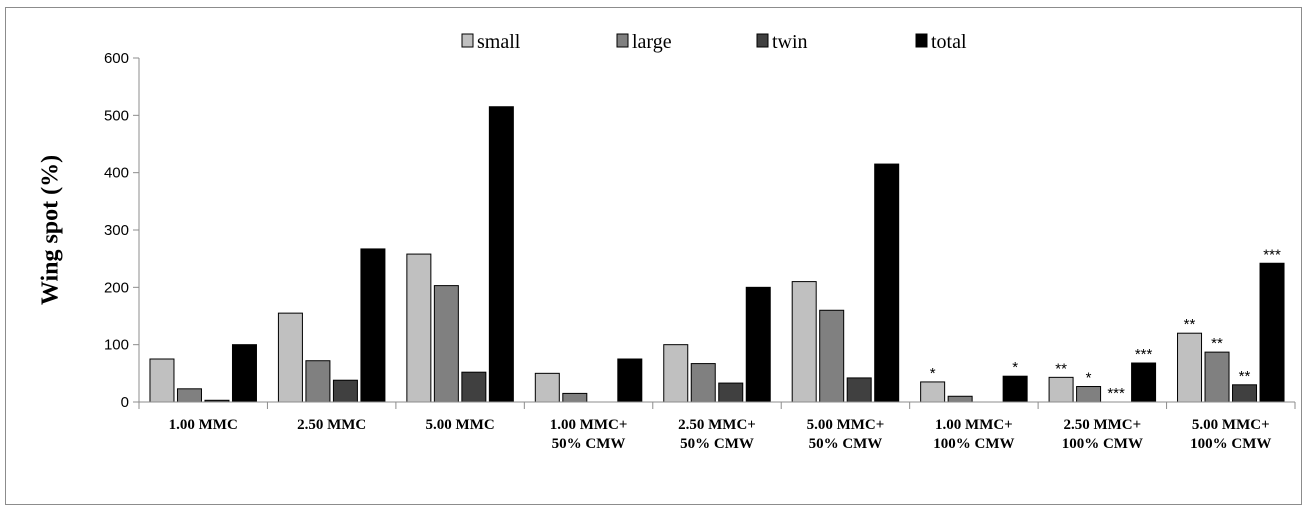 This screenshot has width=1307, height=512. I want to click on y-tick-label: 300, so click(116, 230).